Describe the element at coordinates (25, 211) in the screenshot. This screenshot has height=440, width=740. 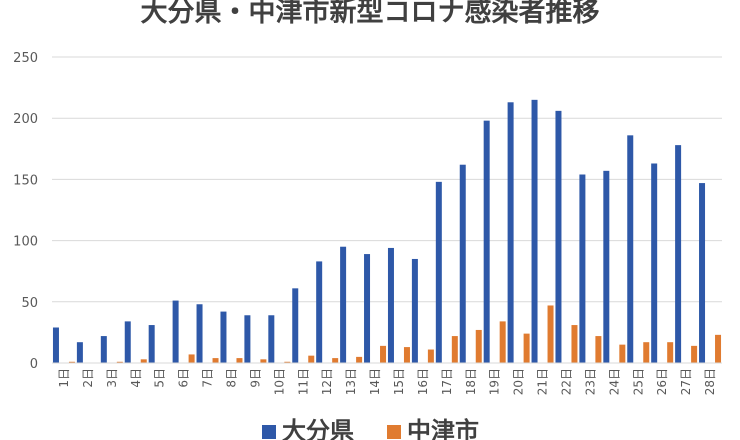
I see `y-axis-ticks: 0 50 100 150 200 250` at that location.